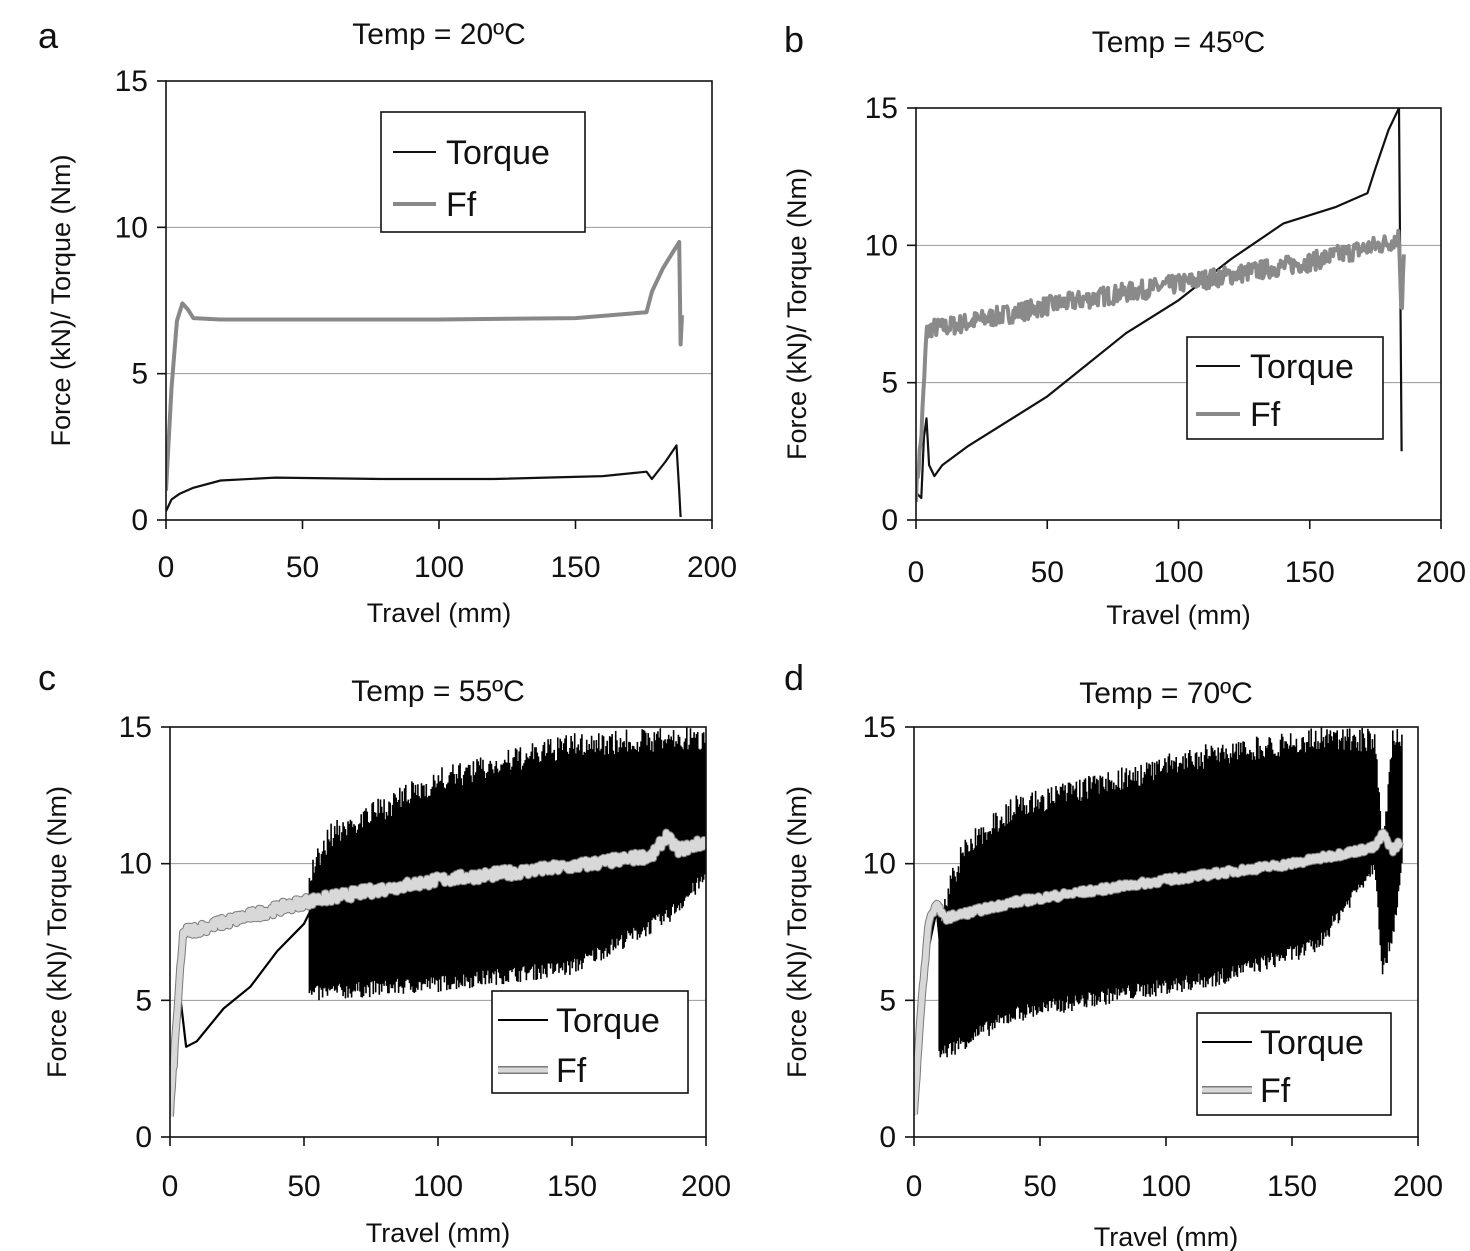 The width and height of the screenshot is (1470, 1251). I want to click on series-band-torque, so click(1170, 892).